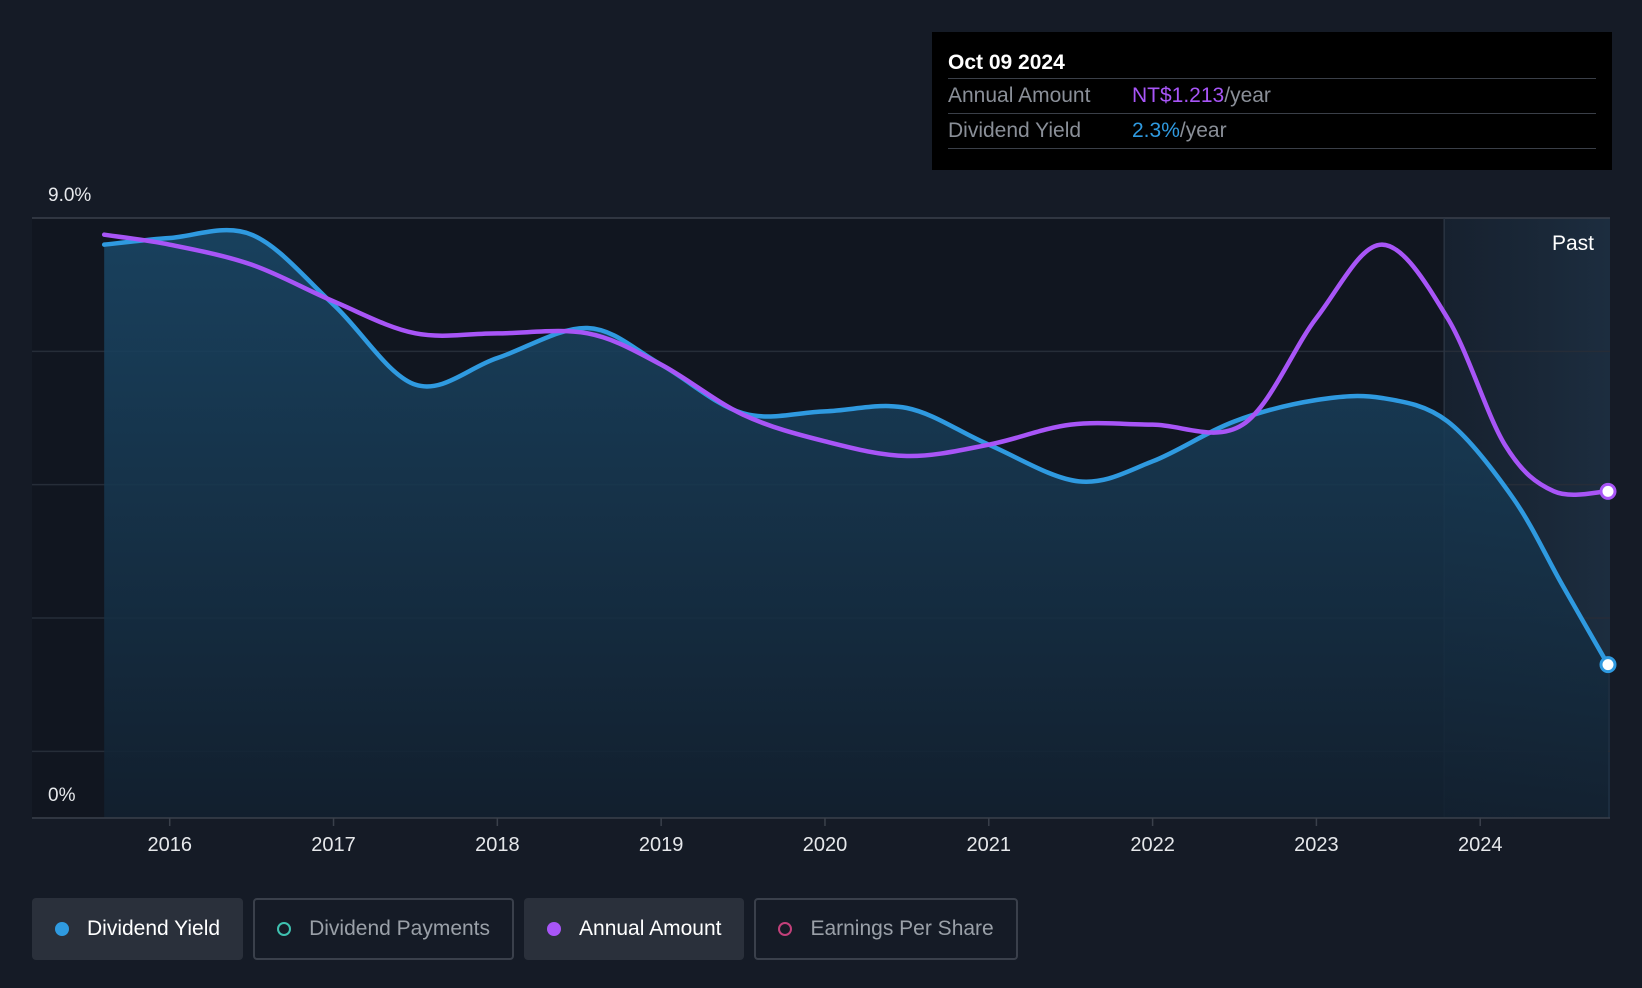 The image size is (1642, 988). I want to click on x-tick-label: 2020, so click(825, 845).